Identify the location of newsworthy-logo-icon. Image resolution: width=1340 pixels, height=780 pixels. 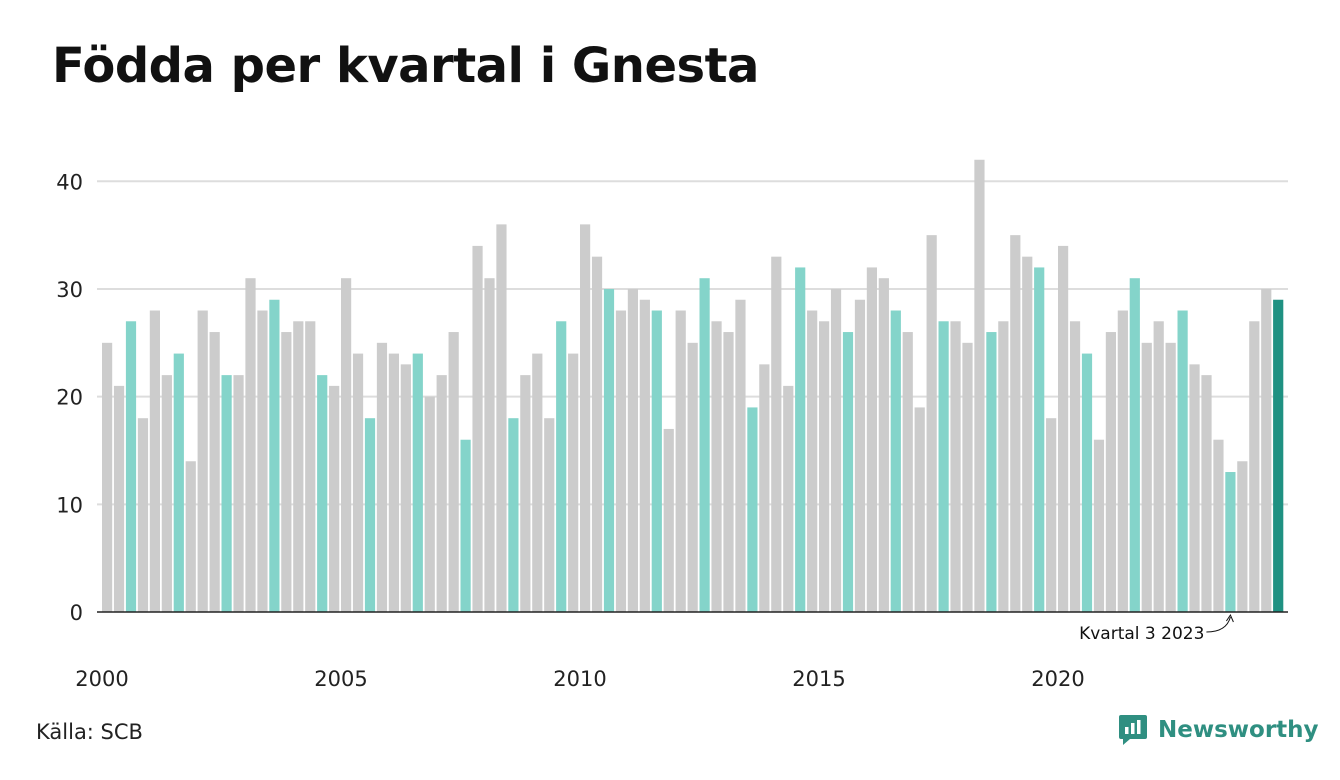
(1133, 730).